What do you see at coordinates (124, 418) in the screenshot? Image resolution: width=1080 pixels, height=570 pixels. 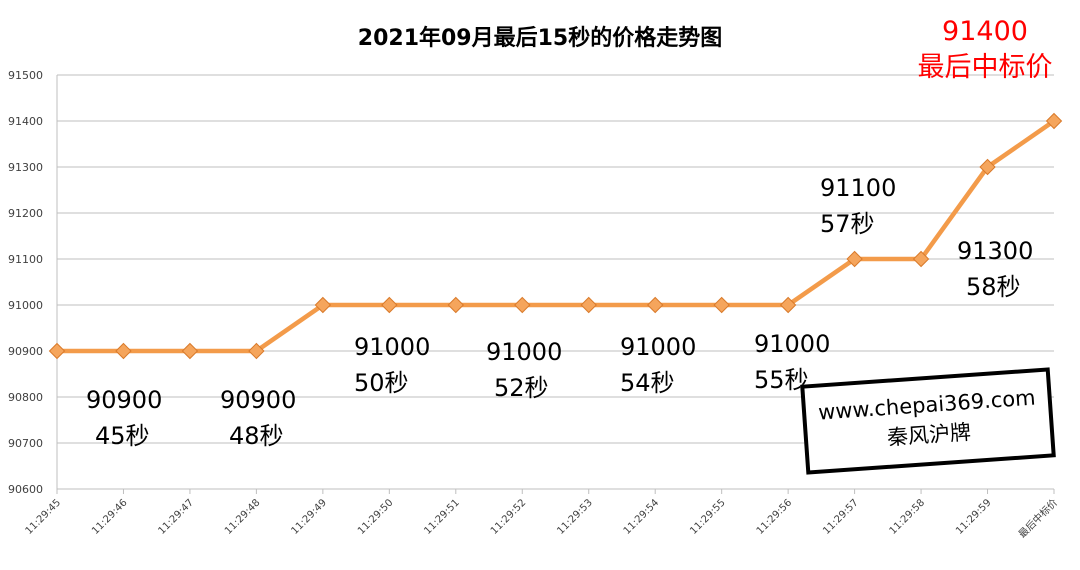 I see `annotation-45s: 90900 45秒` at bounding box center [124, 418].